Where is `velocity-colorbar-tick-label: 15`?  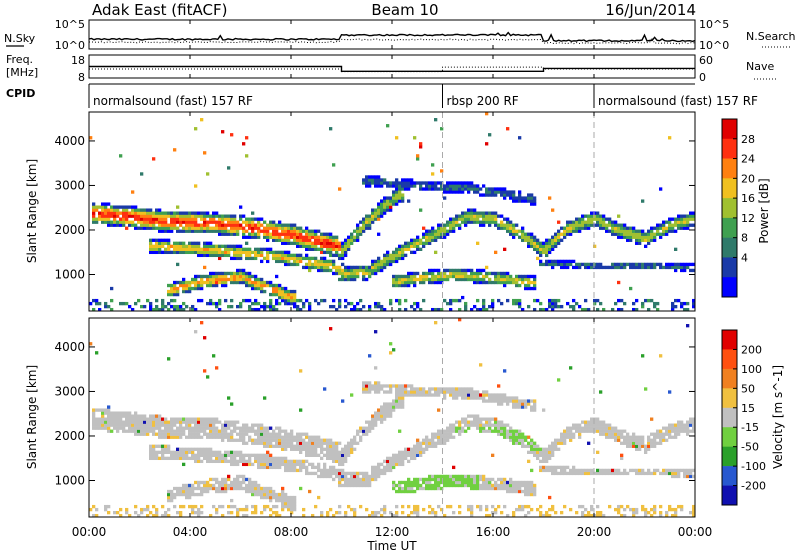
velocity-colorbar-tick-label: 15 is located at coordinates (748, 408).